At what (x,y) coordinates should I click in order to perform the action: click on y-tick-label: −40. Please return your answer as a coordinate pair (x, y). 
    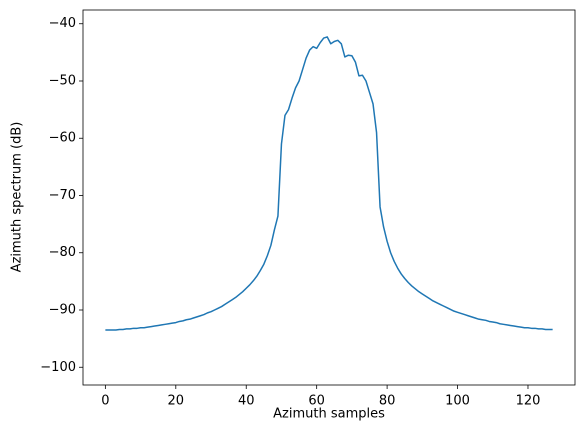
    Looking at the image, I should click on (62, 23).